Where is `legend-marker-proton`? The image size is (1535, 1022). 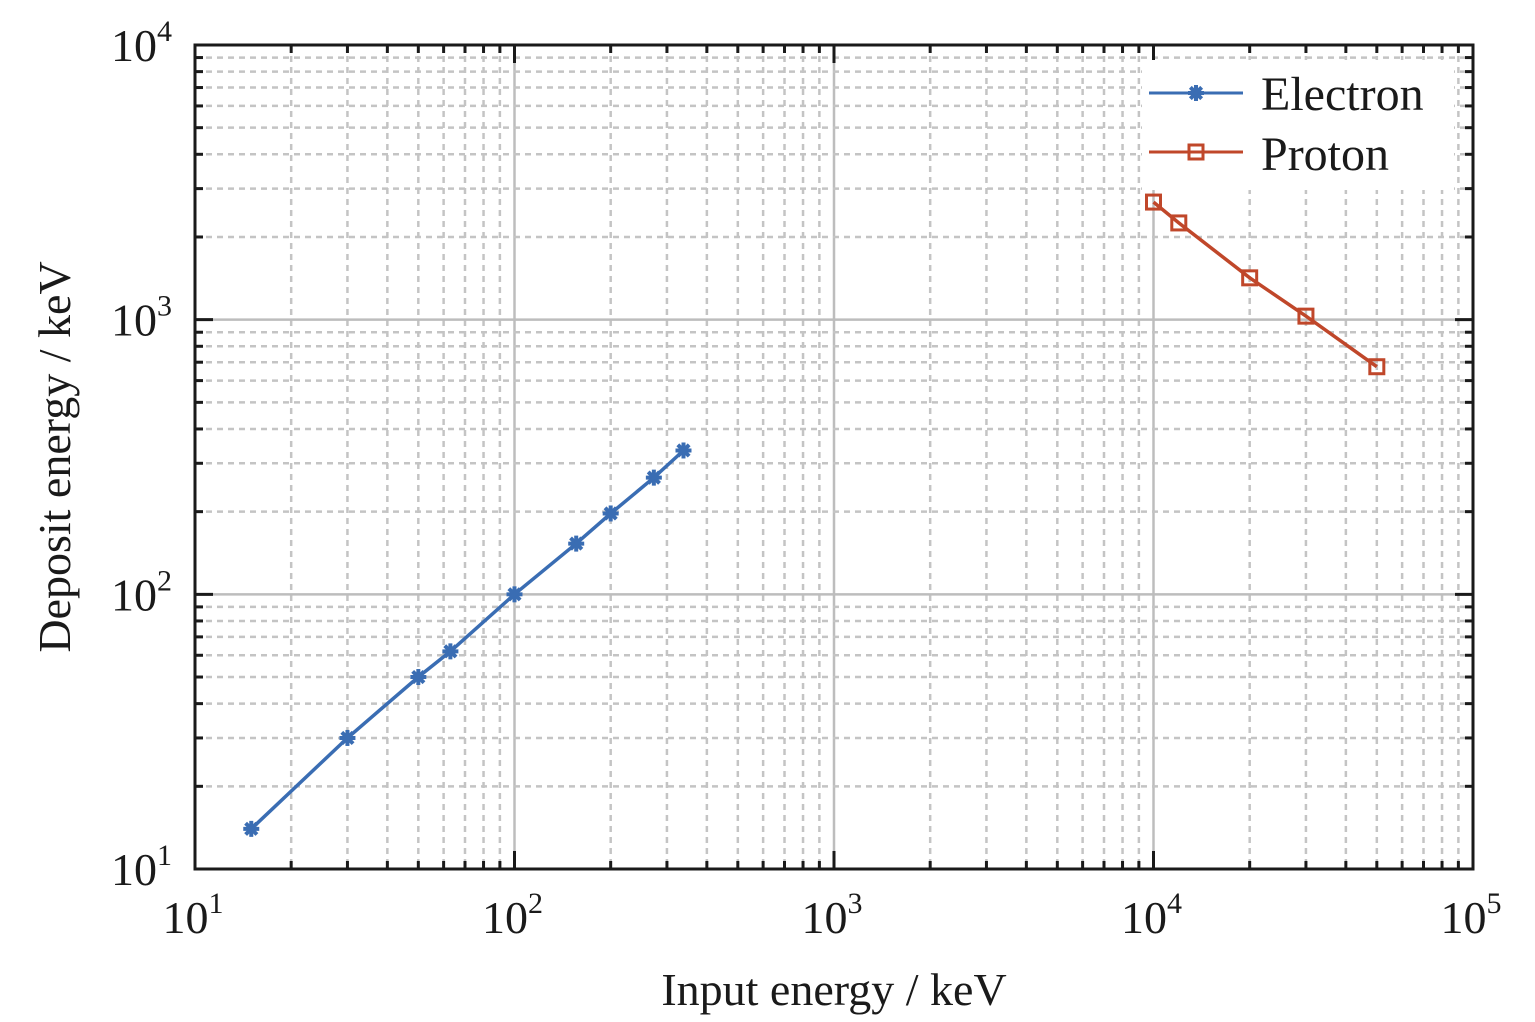
legend-marker-proton is located at coordinates (1196, 152).